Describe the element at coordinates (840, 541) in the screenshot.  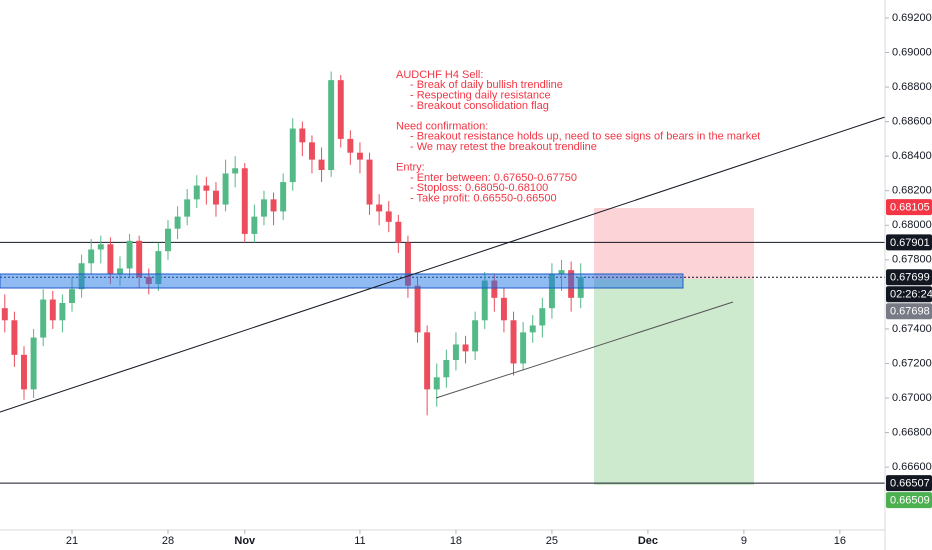
I see `x-tick-label: 16` at that location.